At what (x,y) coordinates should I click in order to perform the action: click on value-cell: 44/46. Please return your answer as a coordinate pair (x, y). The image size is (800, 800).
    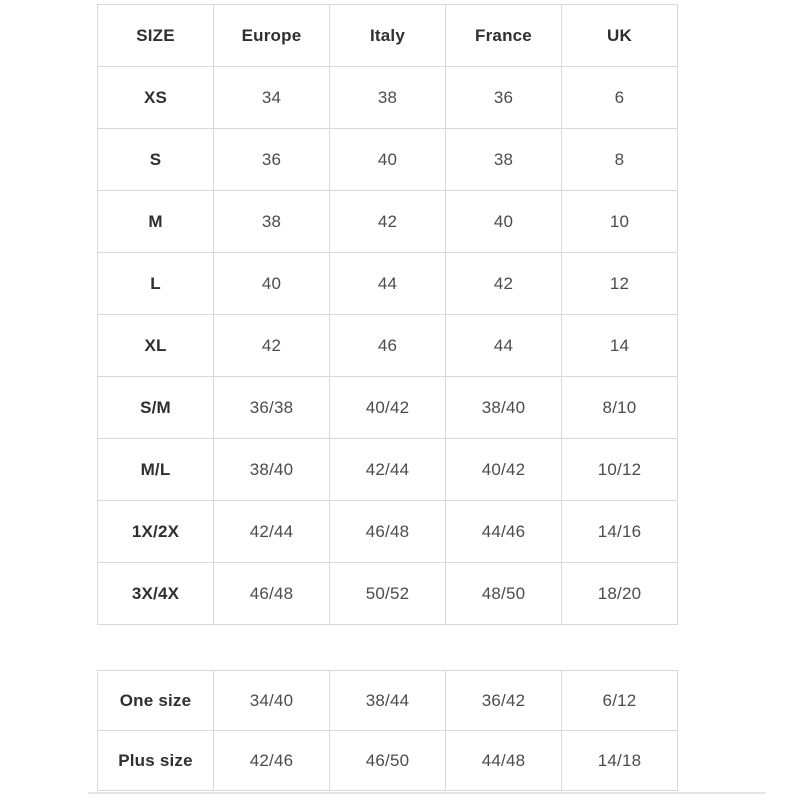
    Looking at the image, I should click on (503, 531).